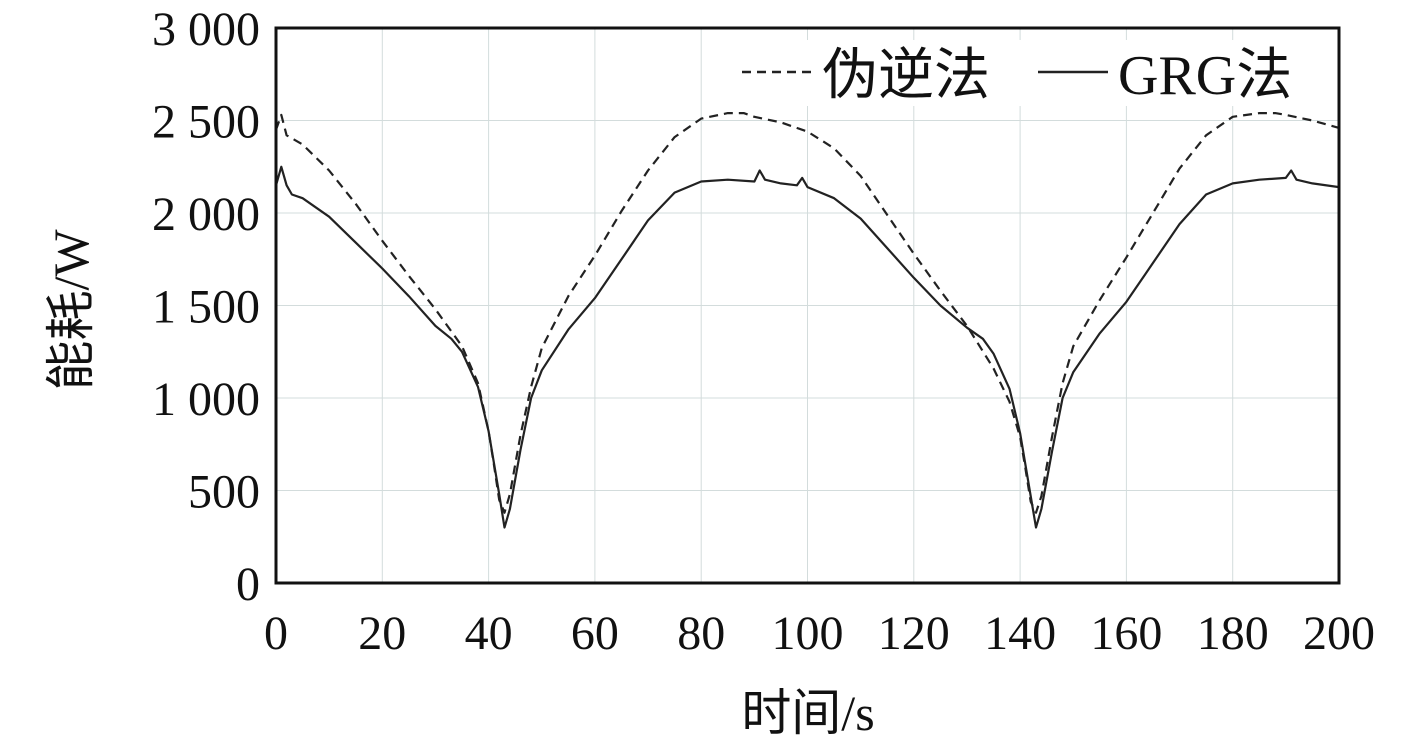 This screenshot has height=750, width=1417. Describe the element at coordinates (906, 76) in the screenshot. I see `legend-label-pseudo-inverse: 伪逆法` at that location.